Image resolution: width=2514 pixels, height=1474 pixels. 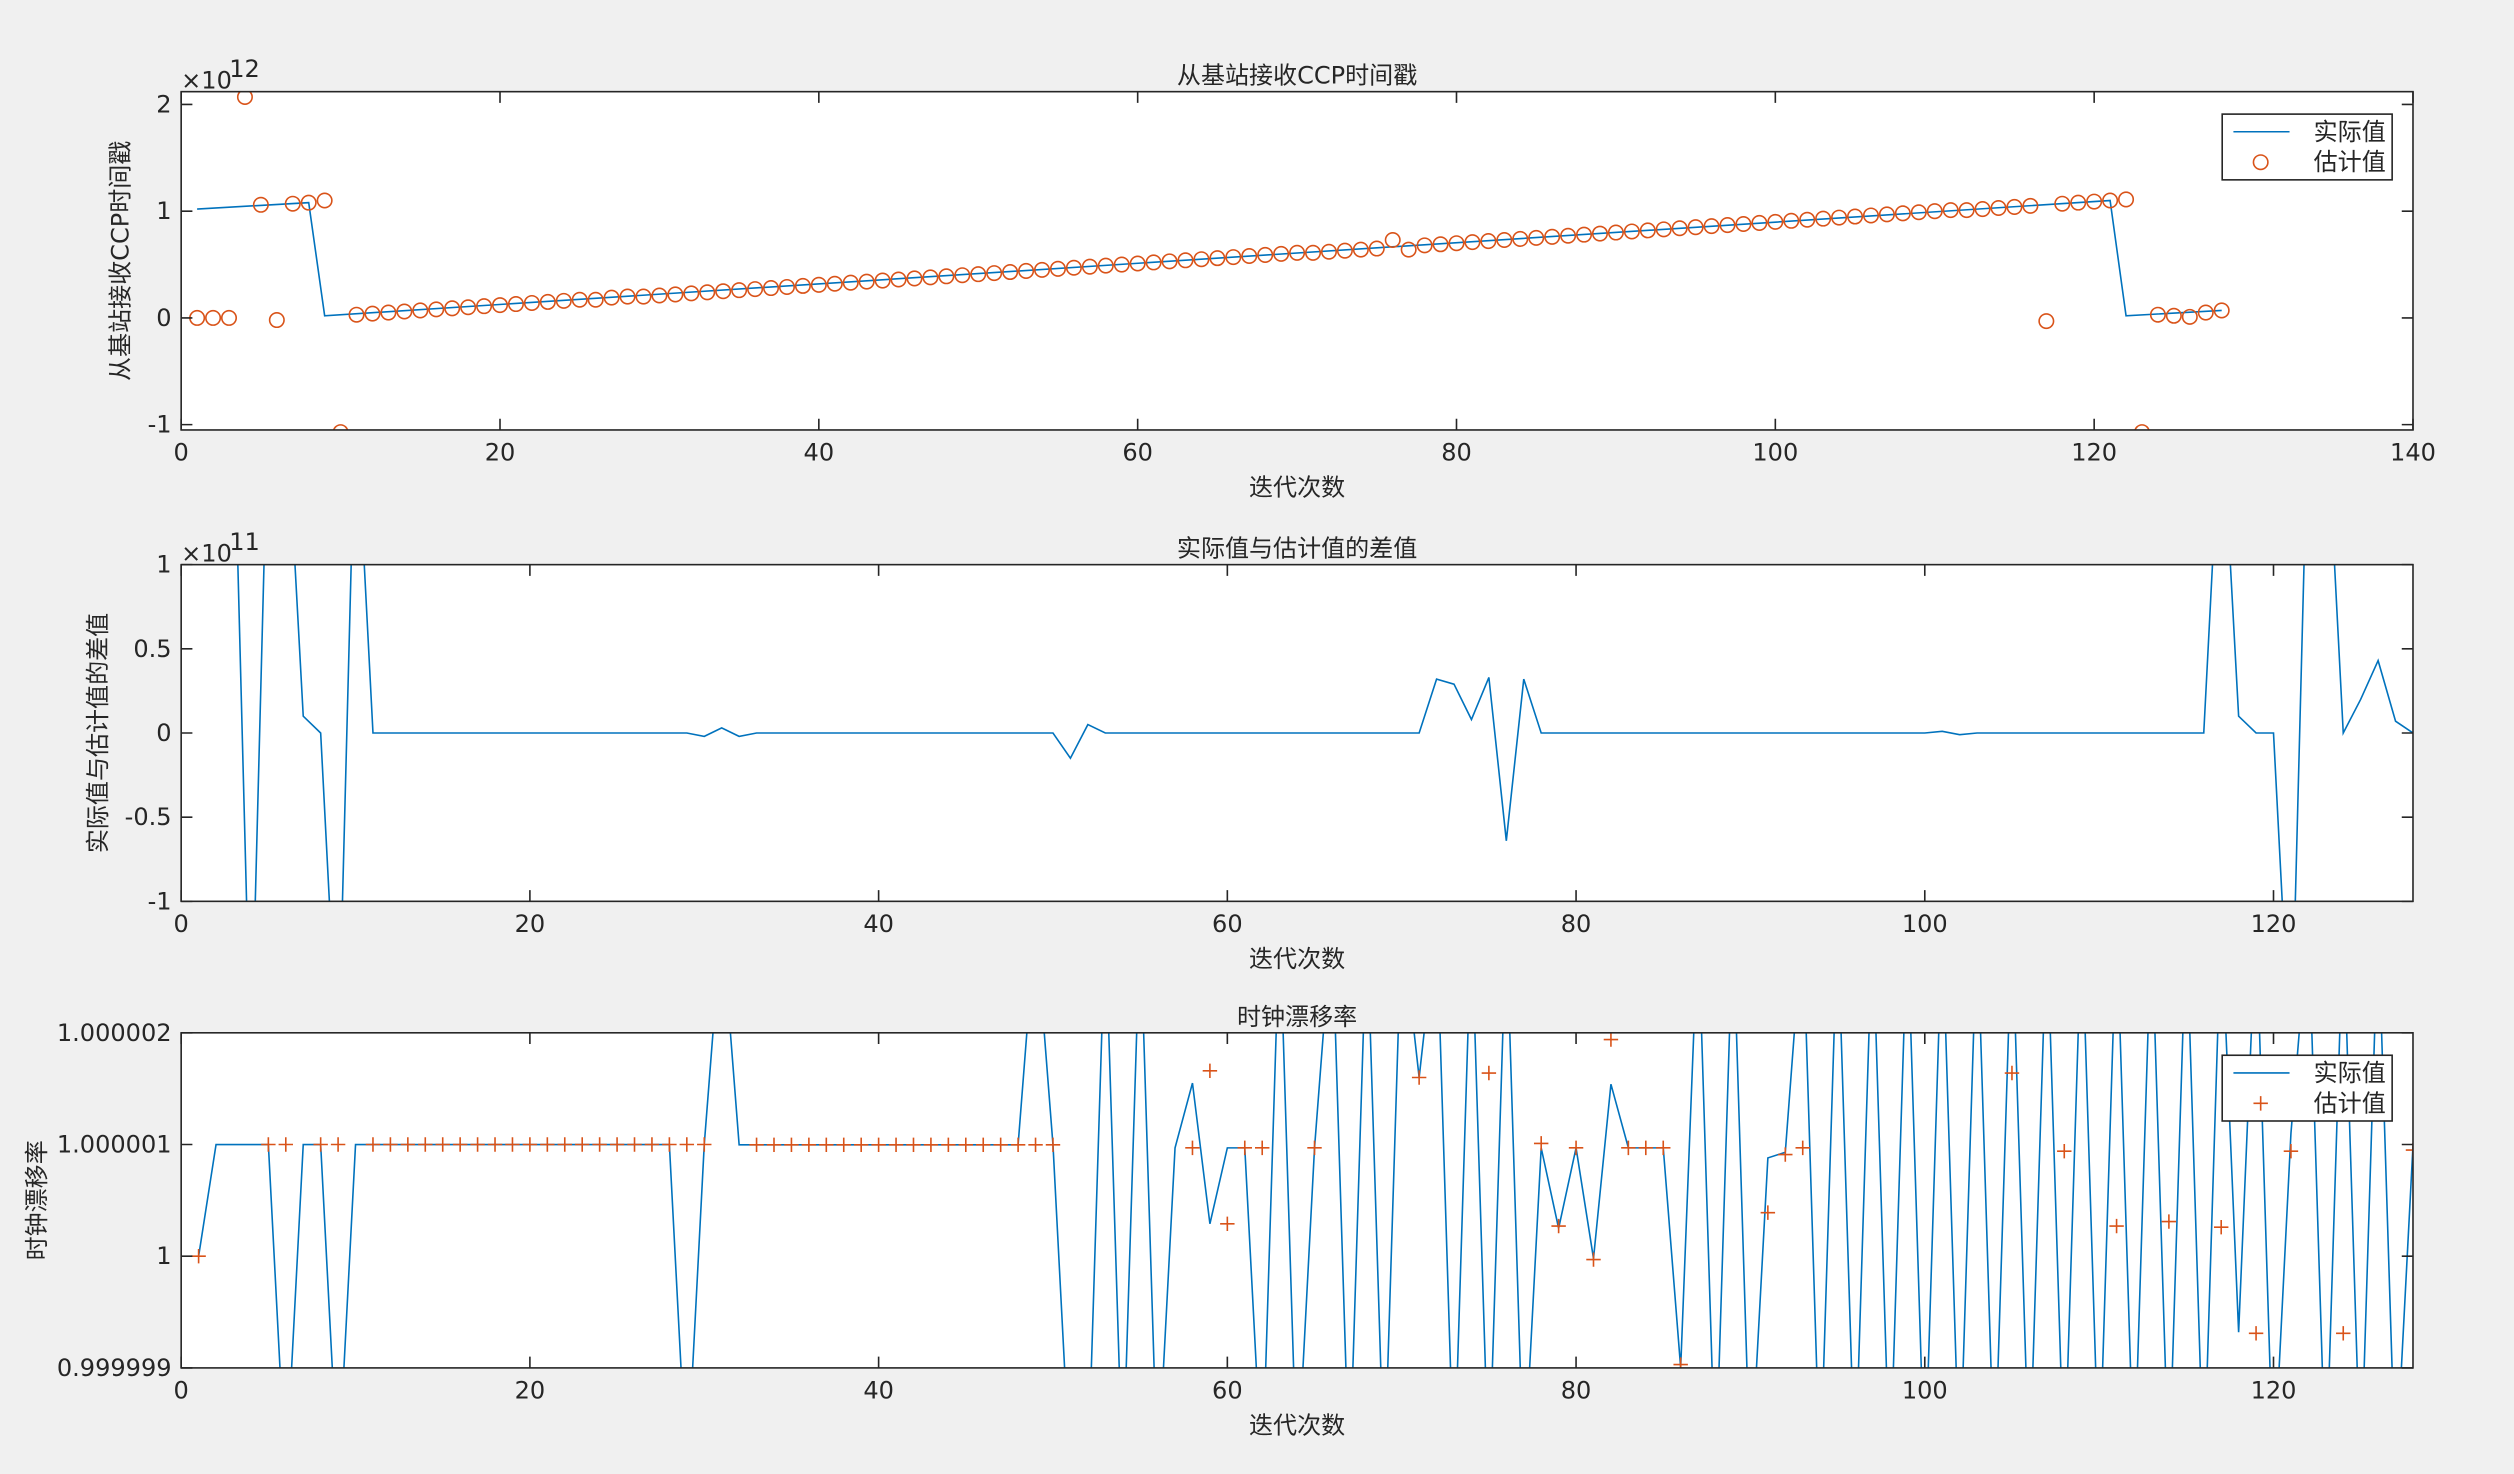 I want to click on y-axis-label: 从基站接收CCP时间戳, so click(x=120, y=261).